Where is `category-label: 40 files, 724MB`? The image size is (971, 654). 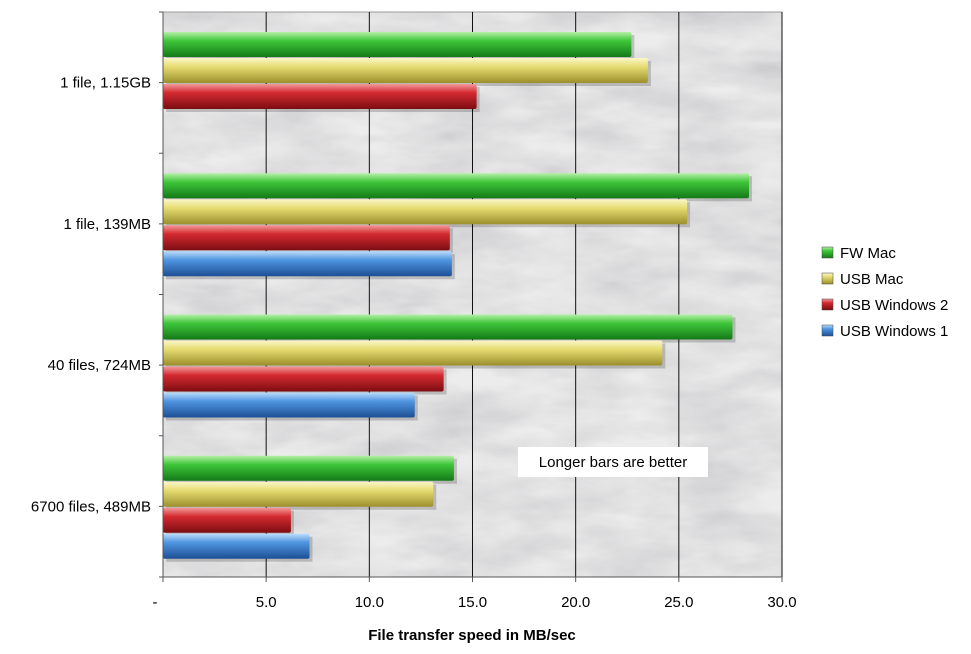
category-label: 40 files, 724MB is located at coordinates (99, 365).